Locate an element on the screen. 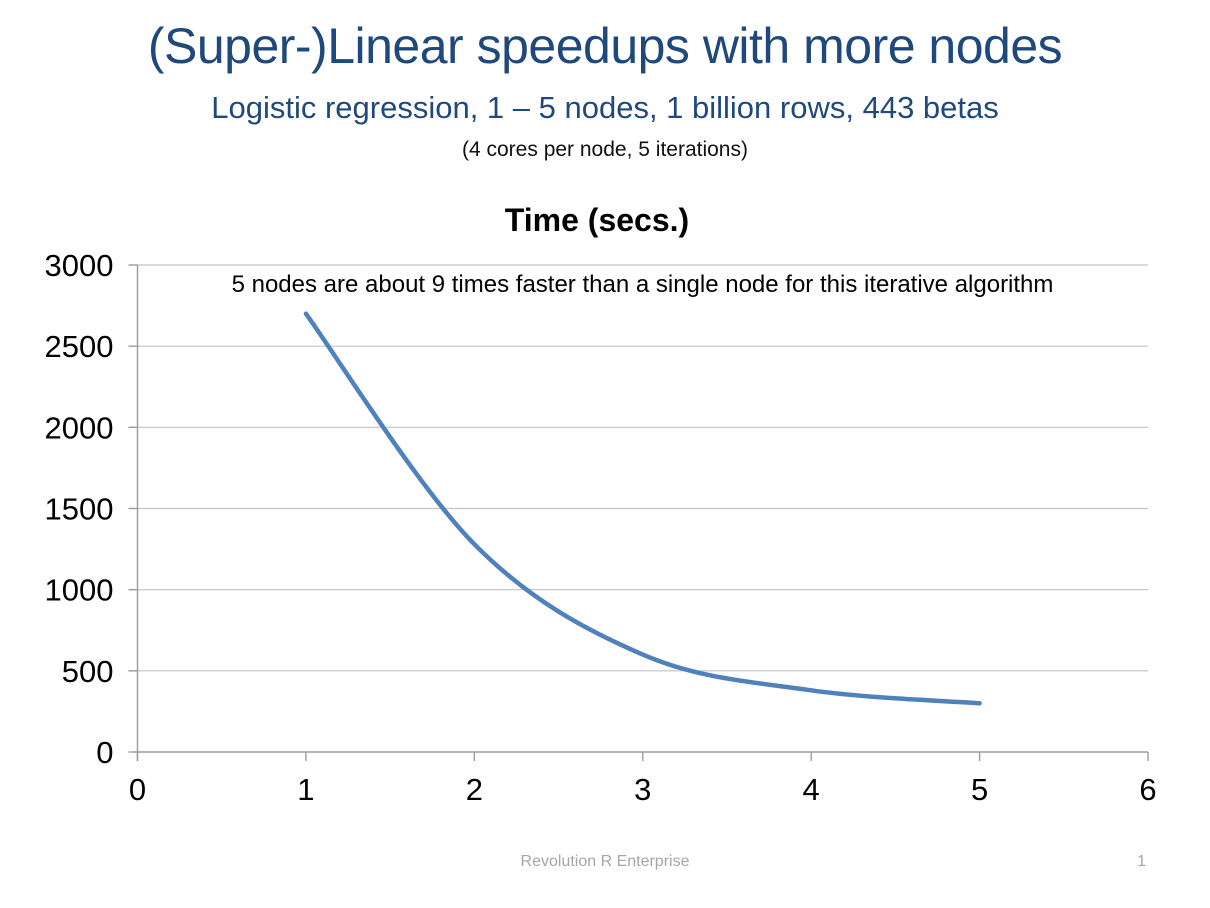 The width and height of the screenshot is (1210, 908). x-axis-labels: 0 1 2 3 4 5 6 is located at coordinates (643, 779).